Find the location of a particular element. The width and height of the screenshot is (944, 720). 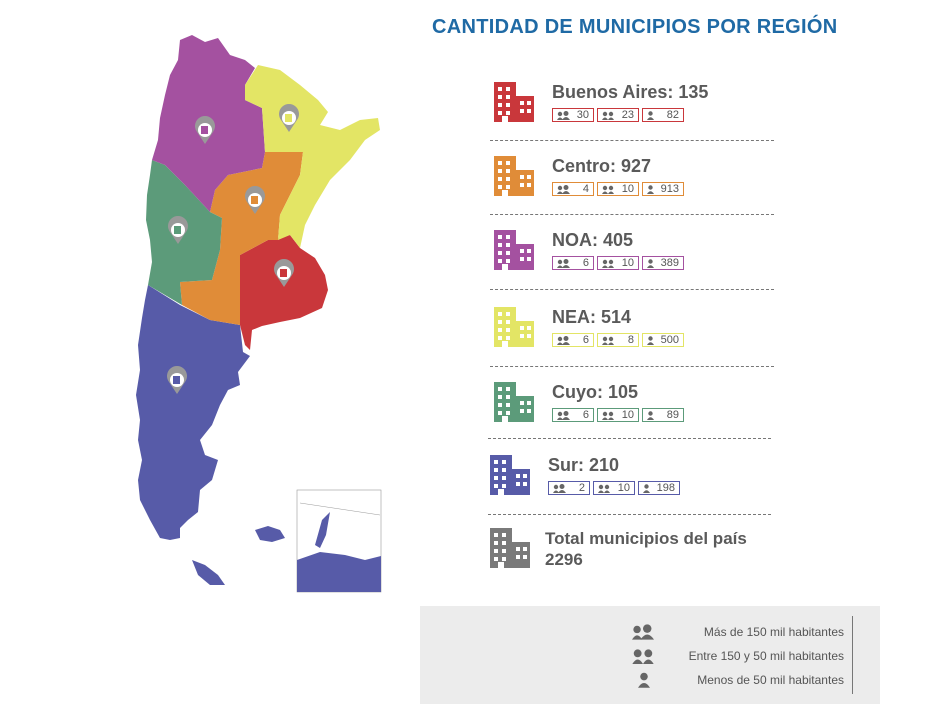

map-region-buenos-aires is located at coordinates (284, 292).